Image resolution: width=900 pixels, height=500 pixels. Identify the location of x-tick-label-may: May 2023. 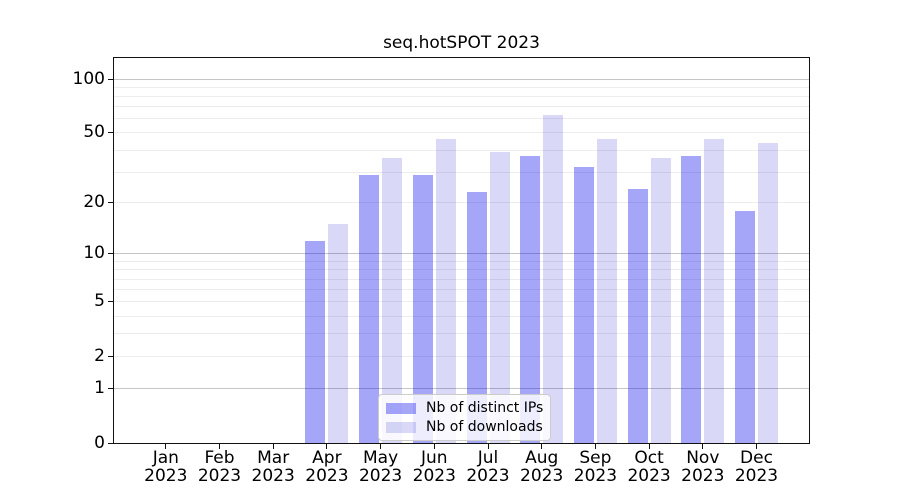
(381, 467).